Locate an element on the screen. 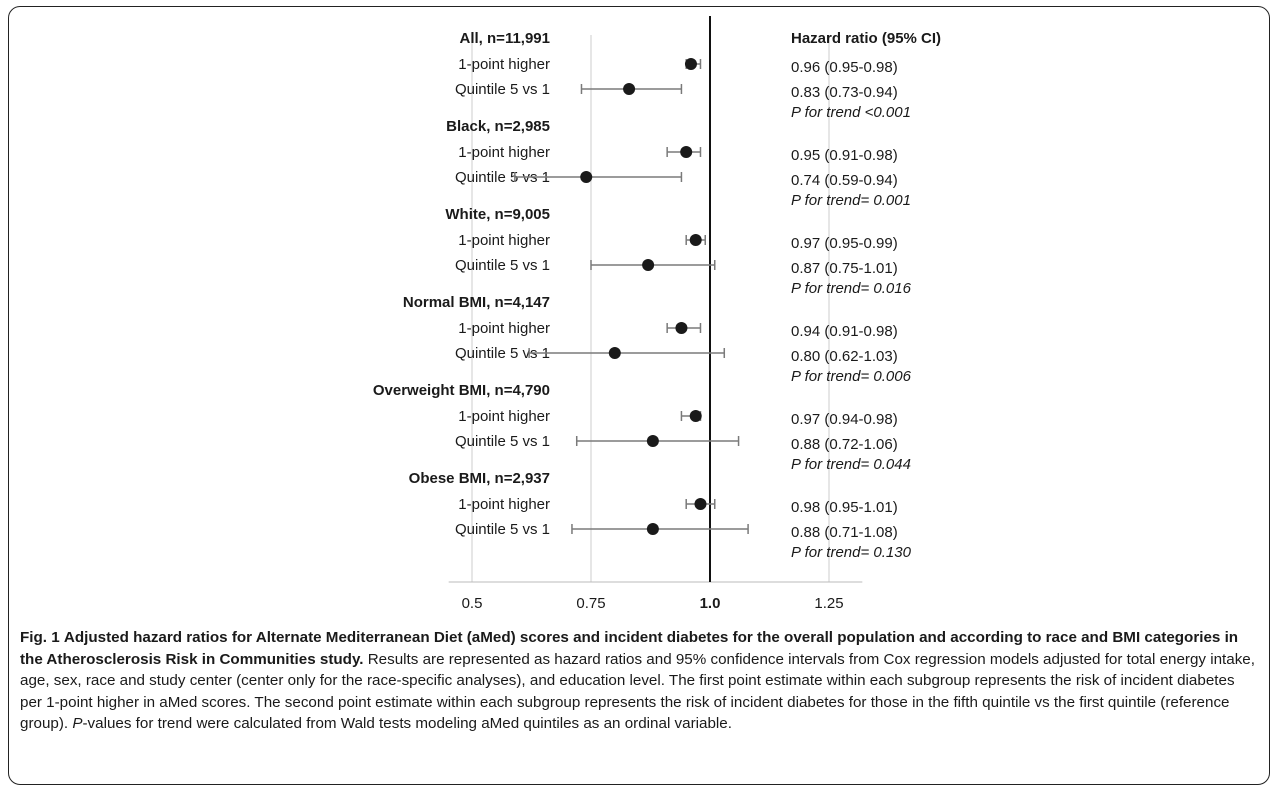 The height and width of the screenshot is (793, 1281). hr-value: 0.98 (0.95-1.01) is located at coordinates (844, 507).